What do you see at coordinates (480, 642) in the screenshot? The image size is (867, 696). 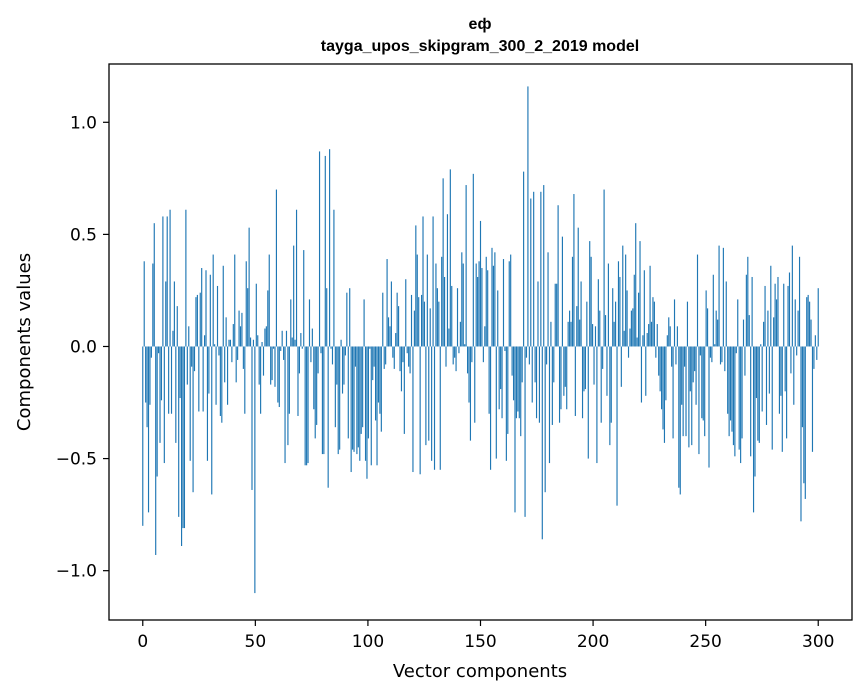 I see `x-tick-label: 150` at bounding box center [480, 642].